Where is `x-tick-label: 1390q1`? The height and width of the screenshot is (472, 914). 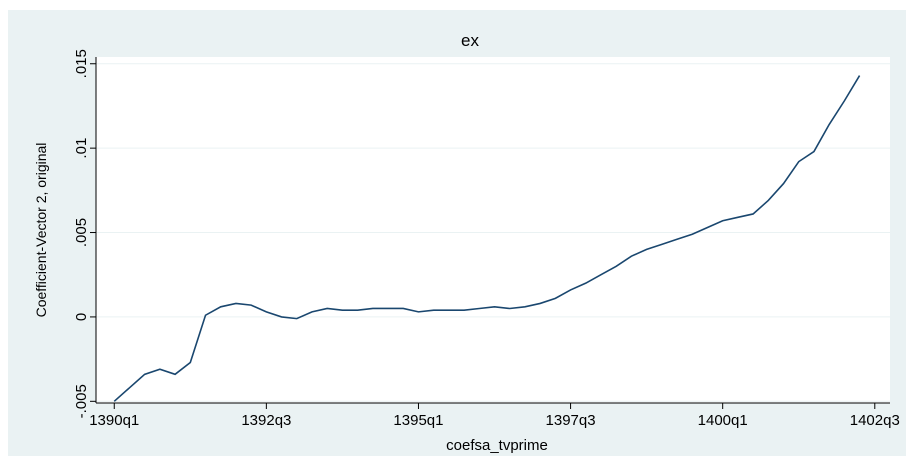
x-tick-label: 1390q1 is located at coordinates (114, 420).